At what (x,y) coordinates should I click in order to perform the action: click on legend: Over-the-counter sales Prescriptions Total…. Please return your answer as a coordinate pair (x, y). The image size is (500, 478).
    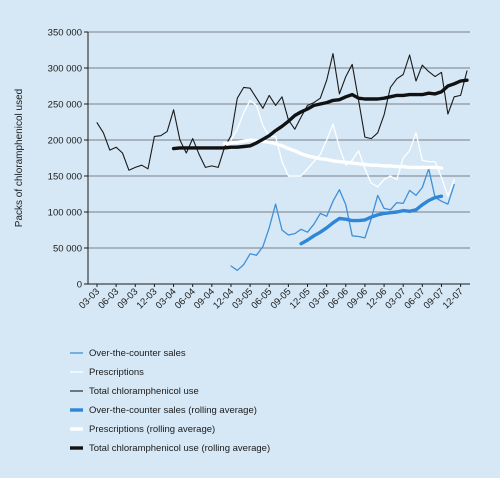
    Looking at the image, I should click on (170, 401).